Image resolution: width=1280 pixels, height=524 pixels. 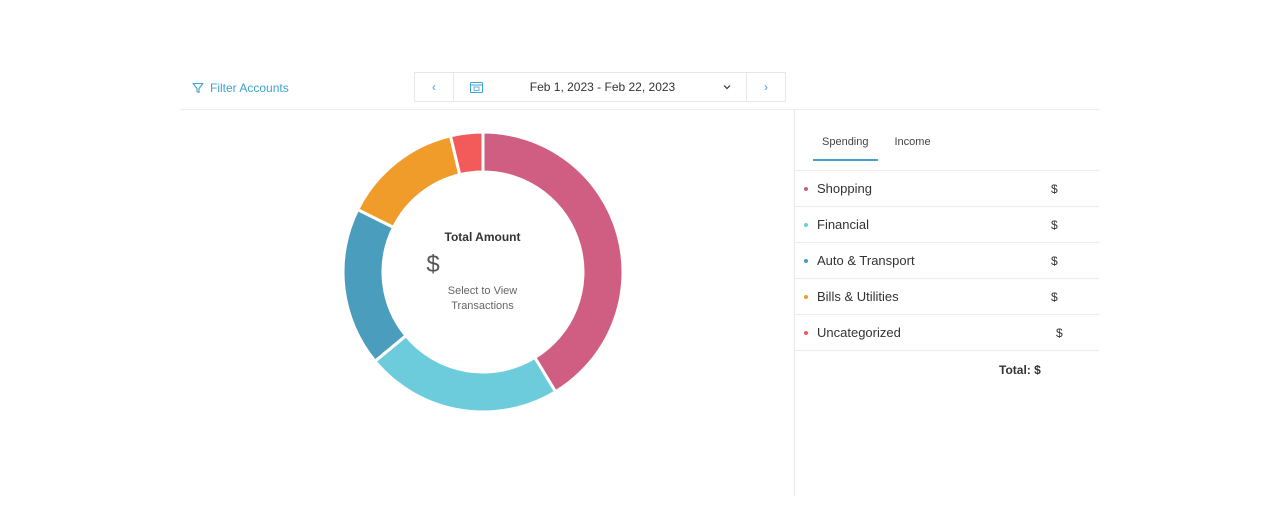 What do you see at coordinates (375, 285) in the screenshot?
I see `donut-slice-auto-transport` at bounding box center [375, 285].